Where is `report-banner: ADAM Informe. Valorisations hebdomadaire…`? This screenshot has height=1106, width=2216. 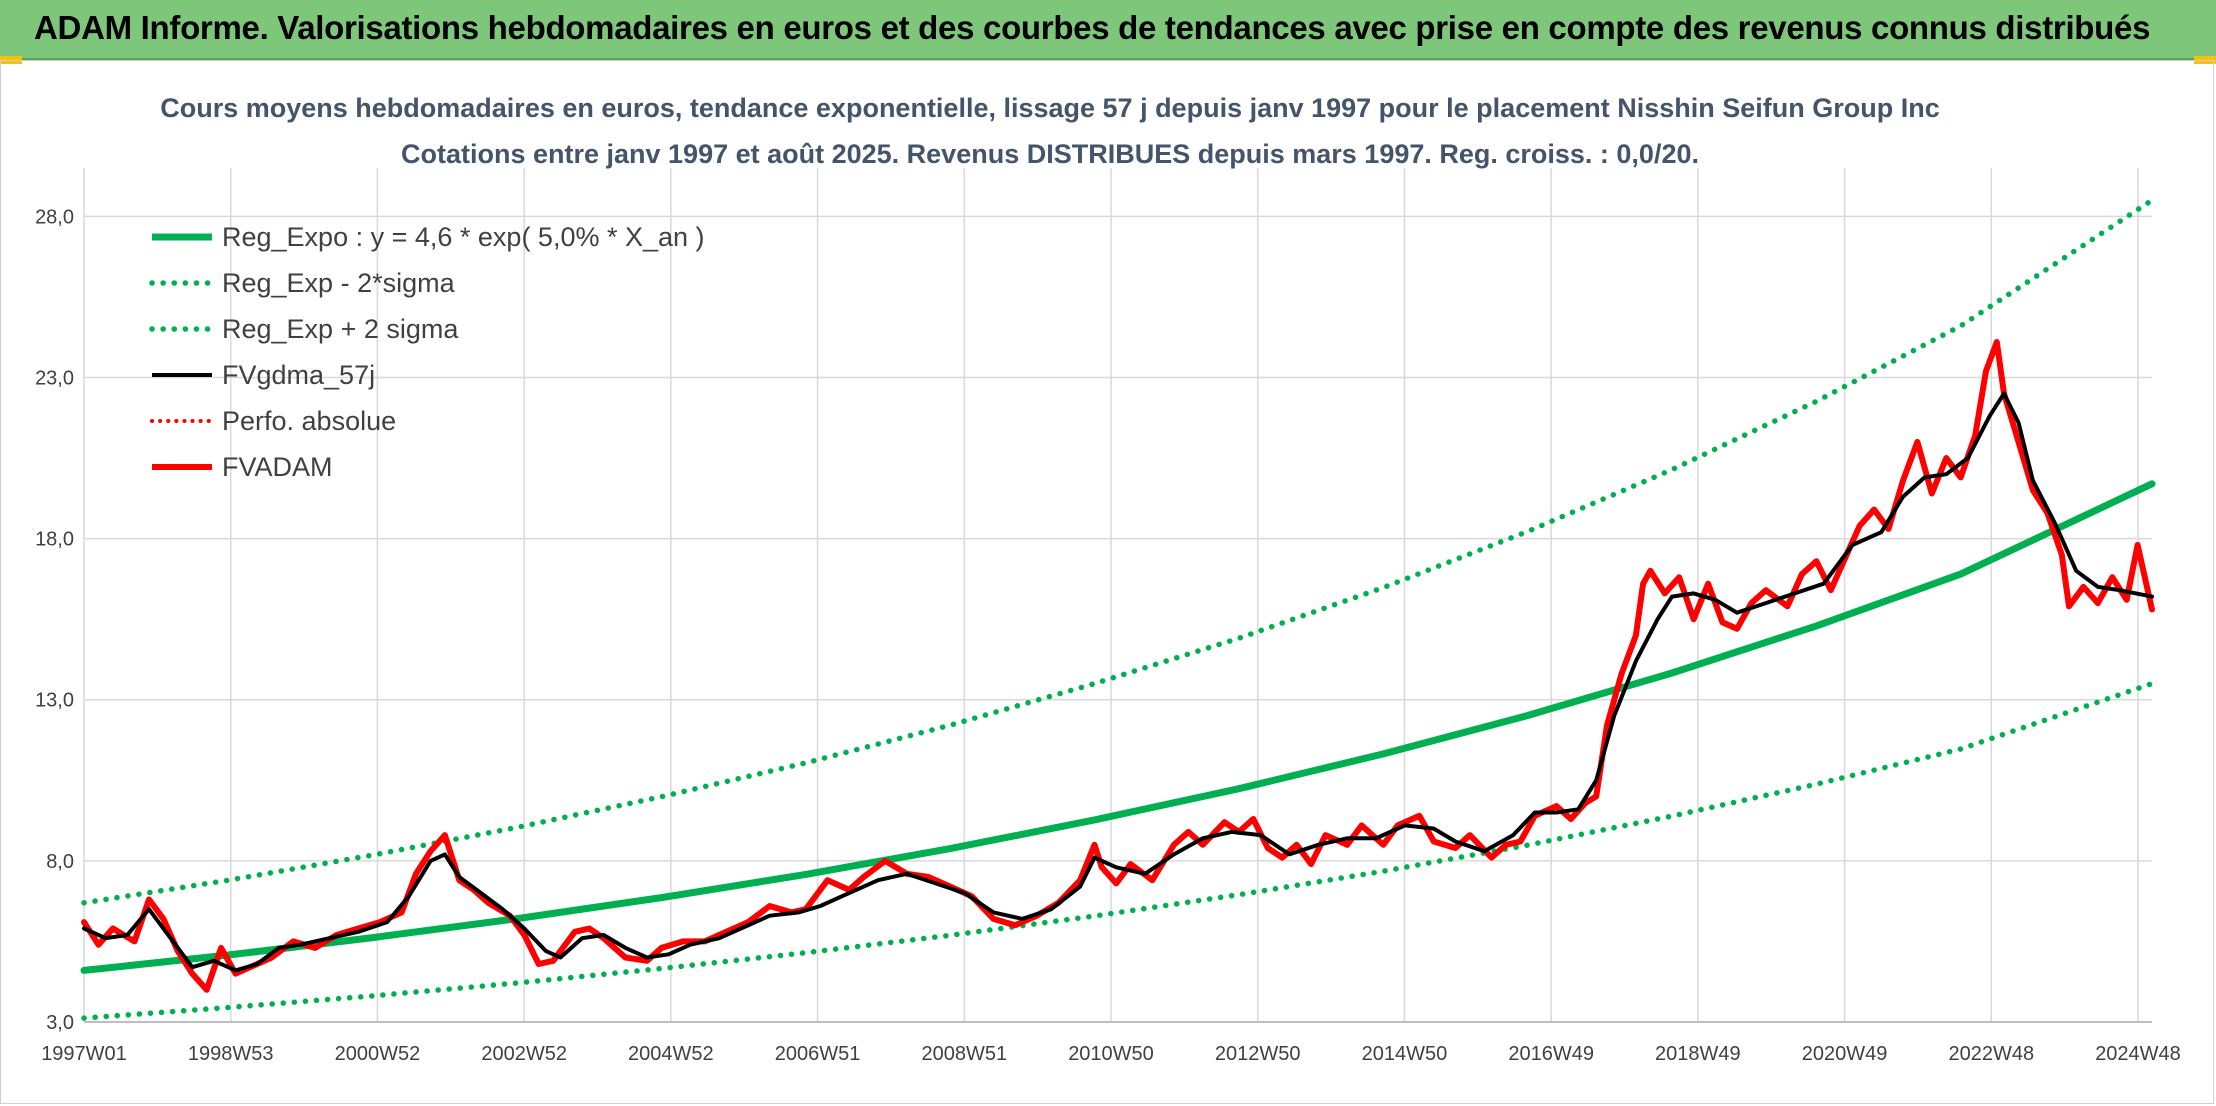 report-banner: ADAM Informe. Valorisations hebdomadaire… is located at coordinates (1108, 30).